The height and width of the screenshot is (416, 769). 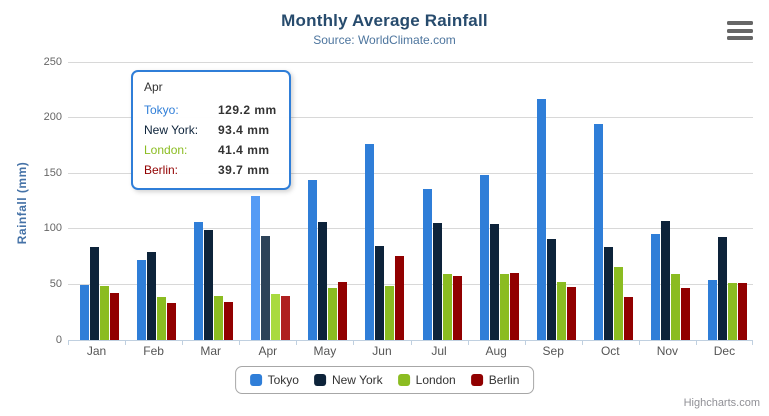 I want to click on bar-tokyo-jul, so click(x=427, y=264).